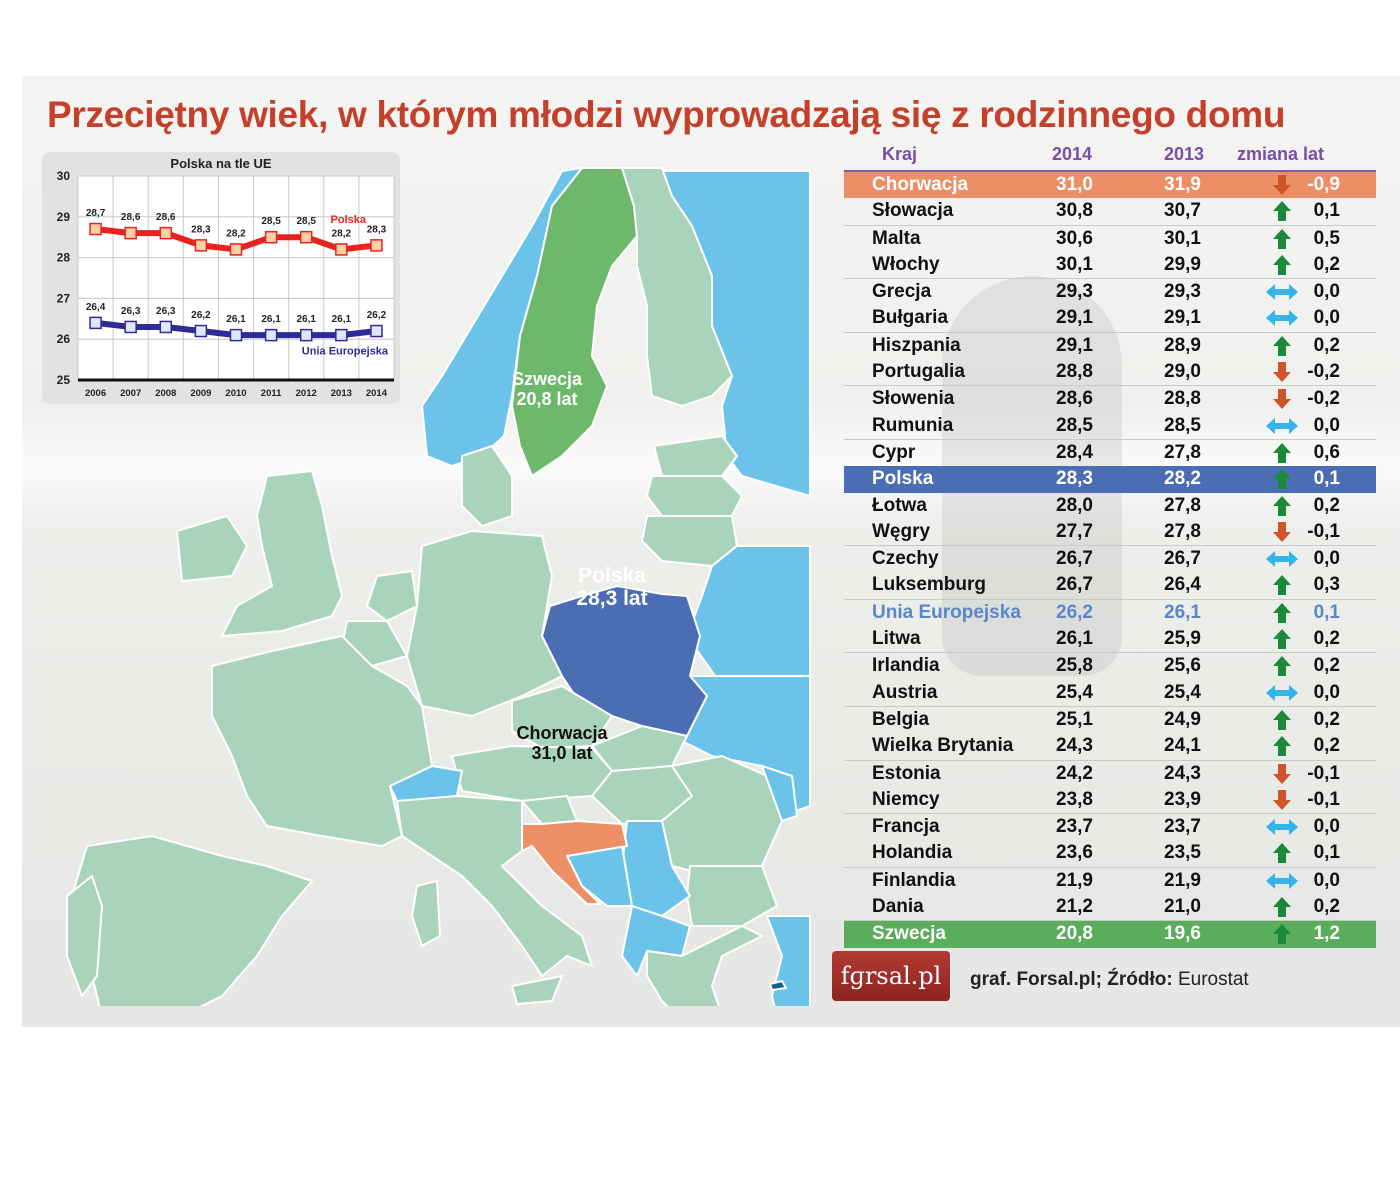  What do you see at coordinates (271, 393) in the screenshot?
I see `x-tick-label: 2011` at bounding box center [271, 393].